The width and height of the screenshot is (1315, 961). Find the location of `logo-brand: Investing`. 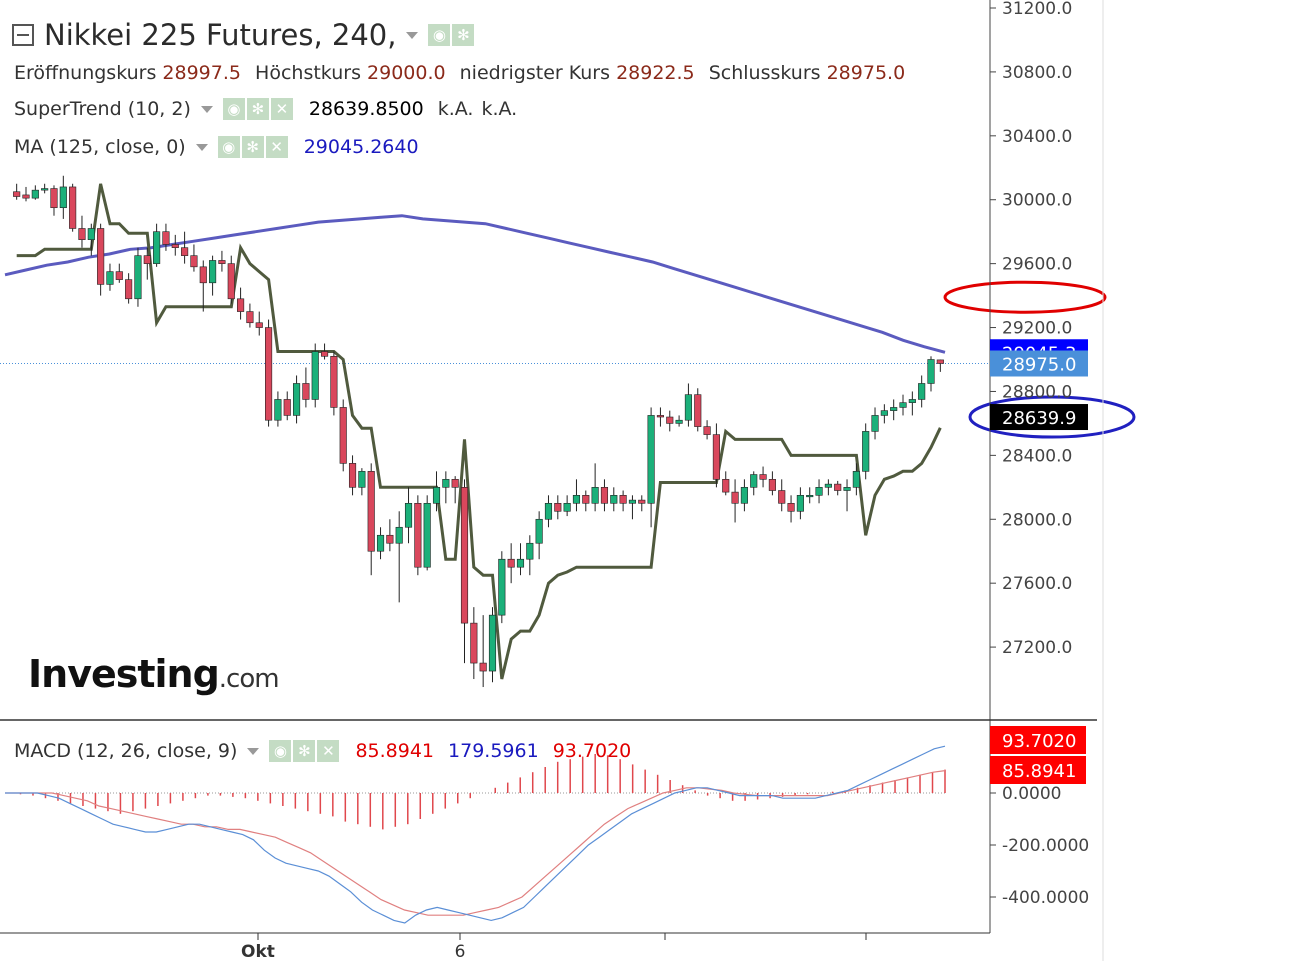

logo-brand: Investing is located at coordinates (124, 674).